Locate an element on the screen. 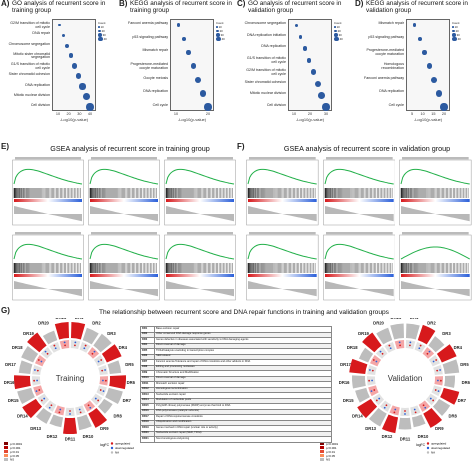 The image size is (474, 462). ns-swatch is located at coordinates (322, 459).